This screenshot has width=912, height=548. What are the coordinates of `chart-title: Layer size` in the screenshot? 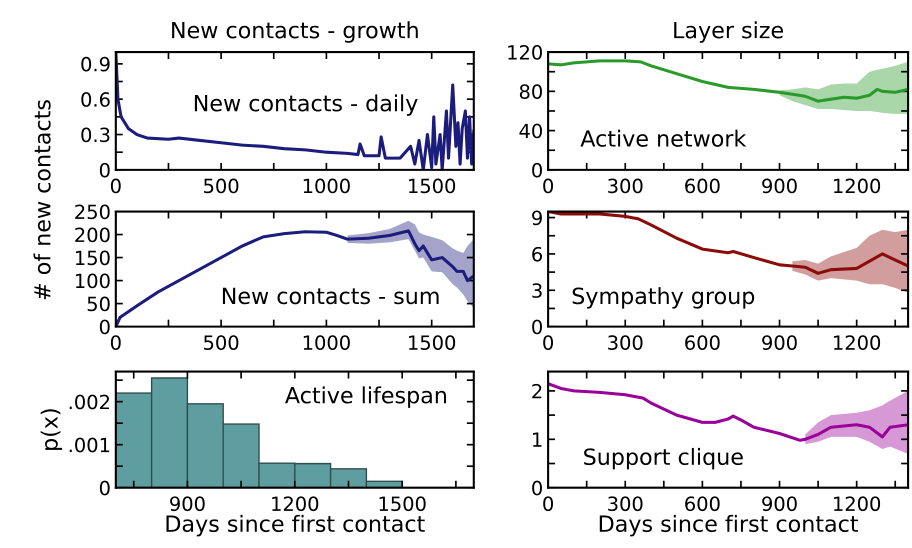 It's located at (728, 32).